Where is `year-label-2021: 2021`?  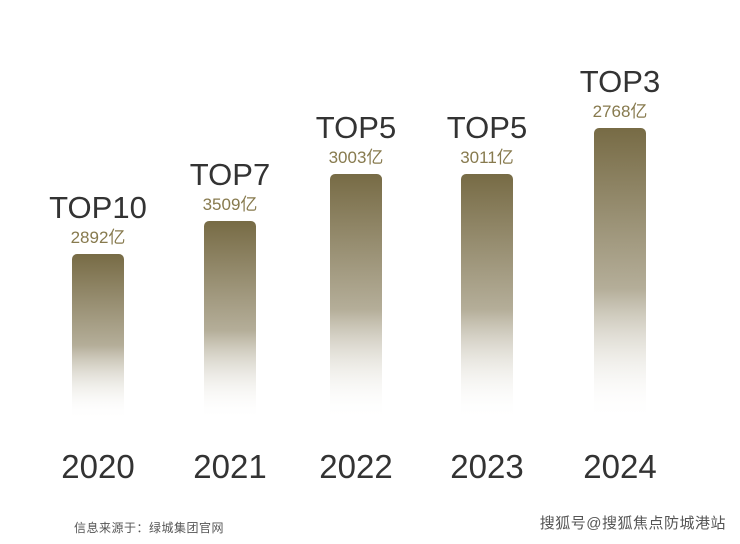 year-label-2021: 2021 is located at coordinates (229, 466).